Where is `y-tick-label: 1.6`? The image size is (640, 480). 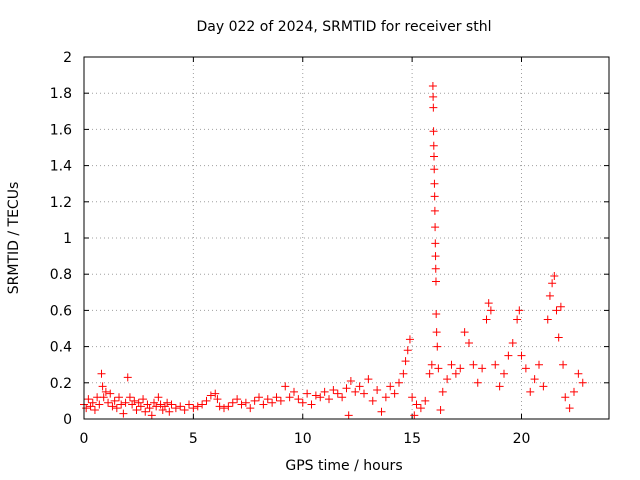 y-tick-label: 1.6 is located at coordinates (61, 130).